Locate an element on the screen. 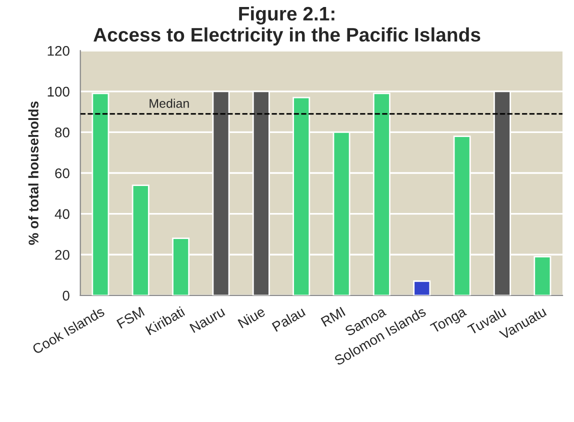 This screenshot has height=422, width=574. y-tick-label: 100 is located at coordinates (59, 91).